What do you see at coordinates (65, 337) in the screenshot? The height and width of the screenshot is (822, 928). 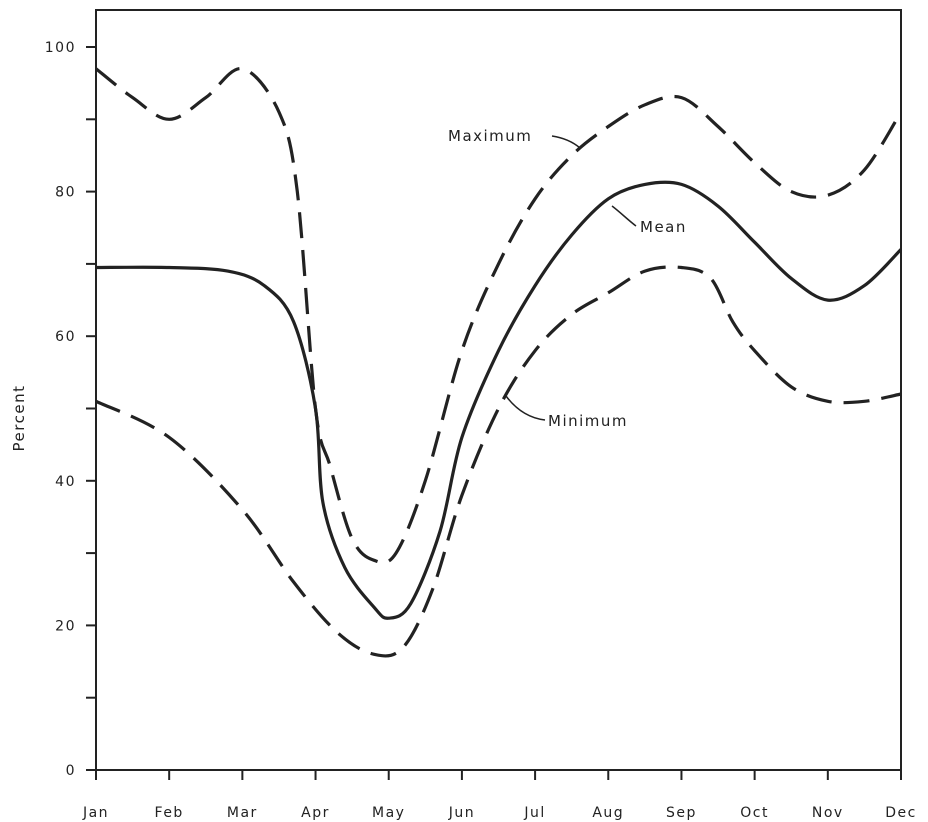 I see `y-tick-label: 60` at bounding box center [65, 337].